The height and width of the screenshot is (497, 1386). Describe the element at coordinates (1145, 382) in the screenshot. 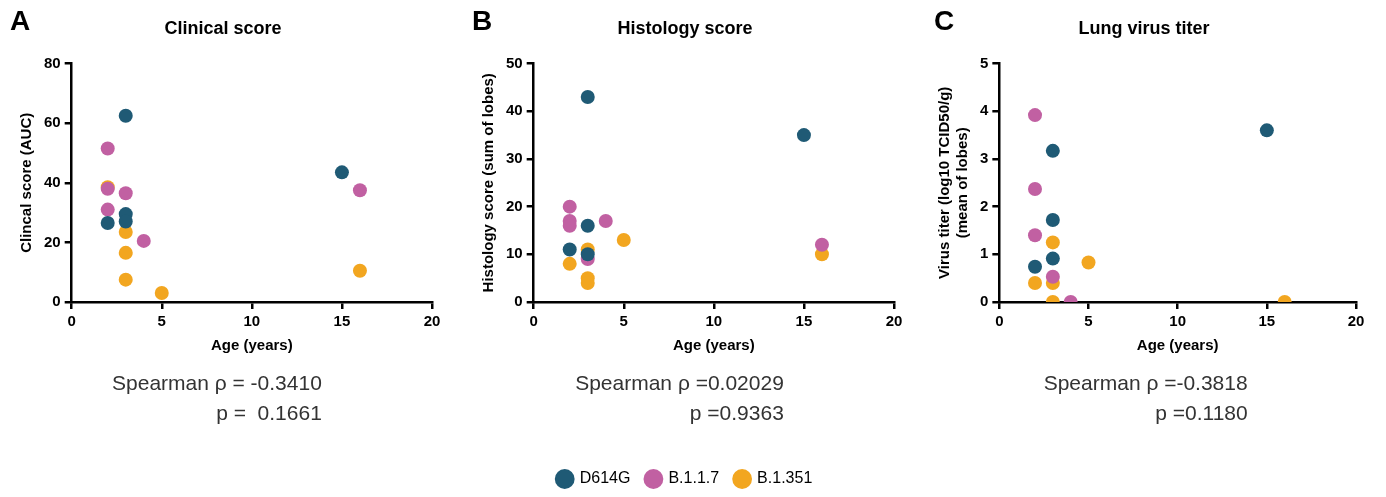

I see `text: Spearman ρ =-0.3818` at that location.